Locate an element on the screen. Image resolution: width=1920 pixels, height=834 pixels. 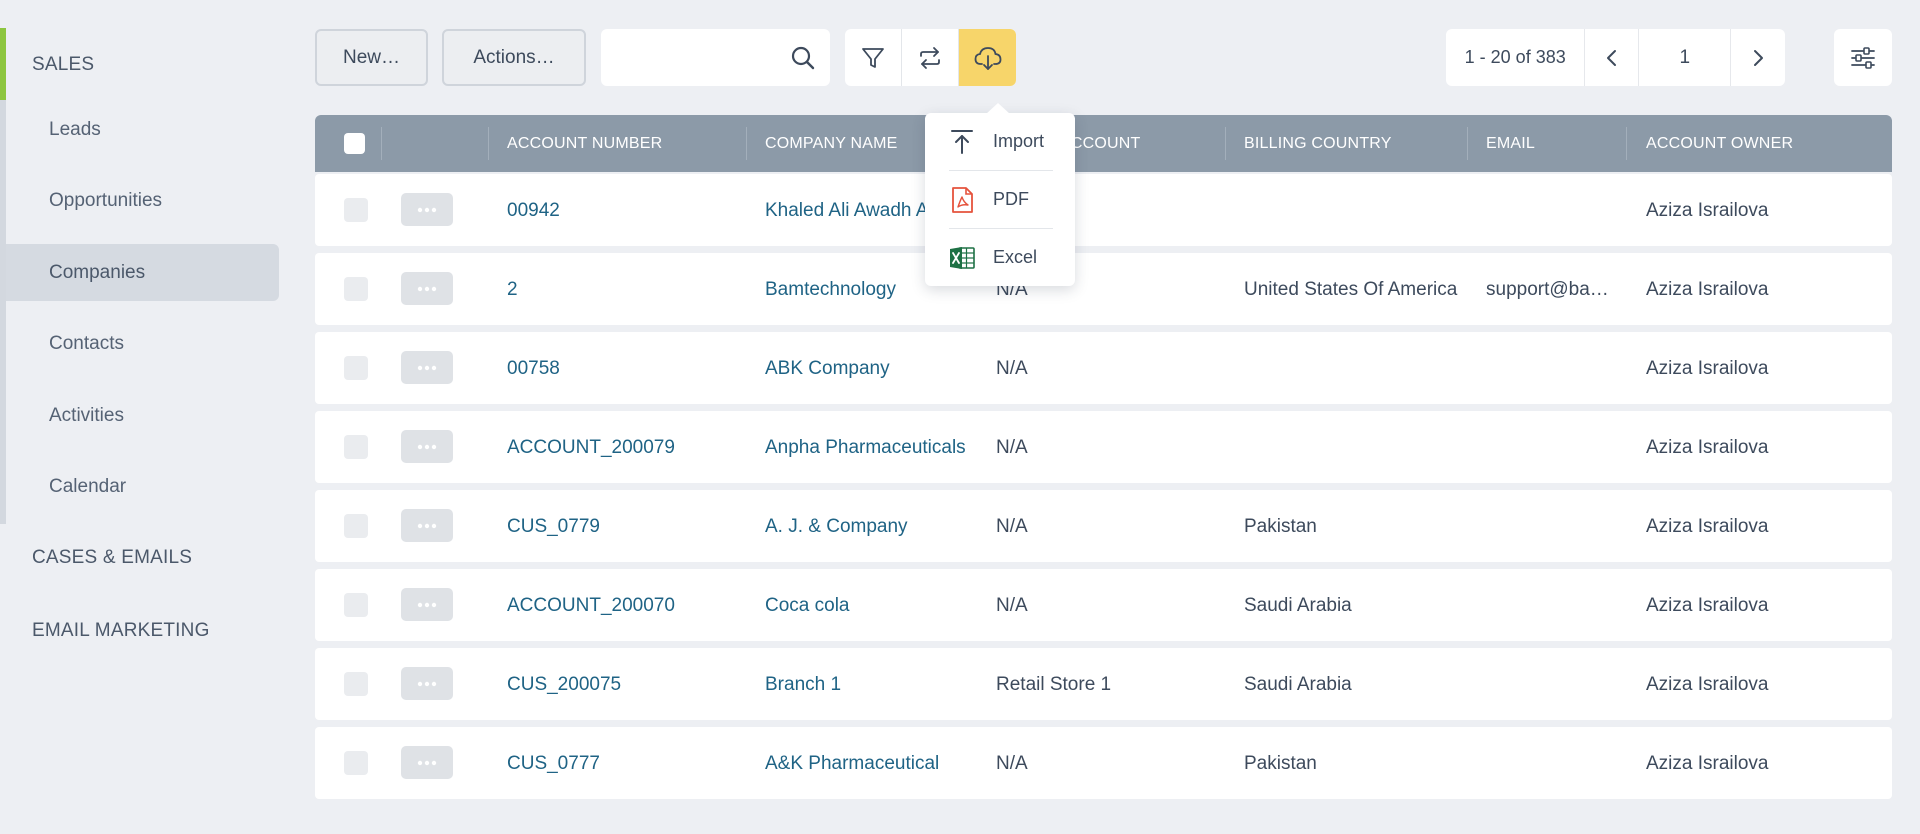
company-name-link: Branch 1 is located at coordinates (803, 684).